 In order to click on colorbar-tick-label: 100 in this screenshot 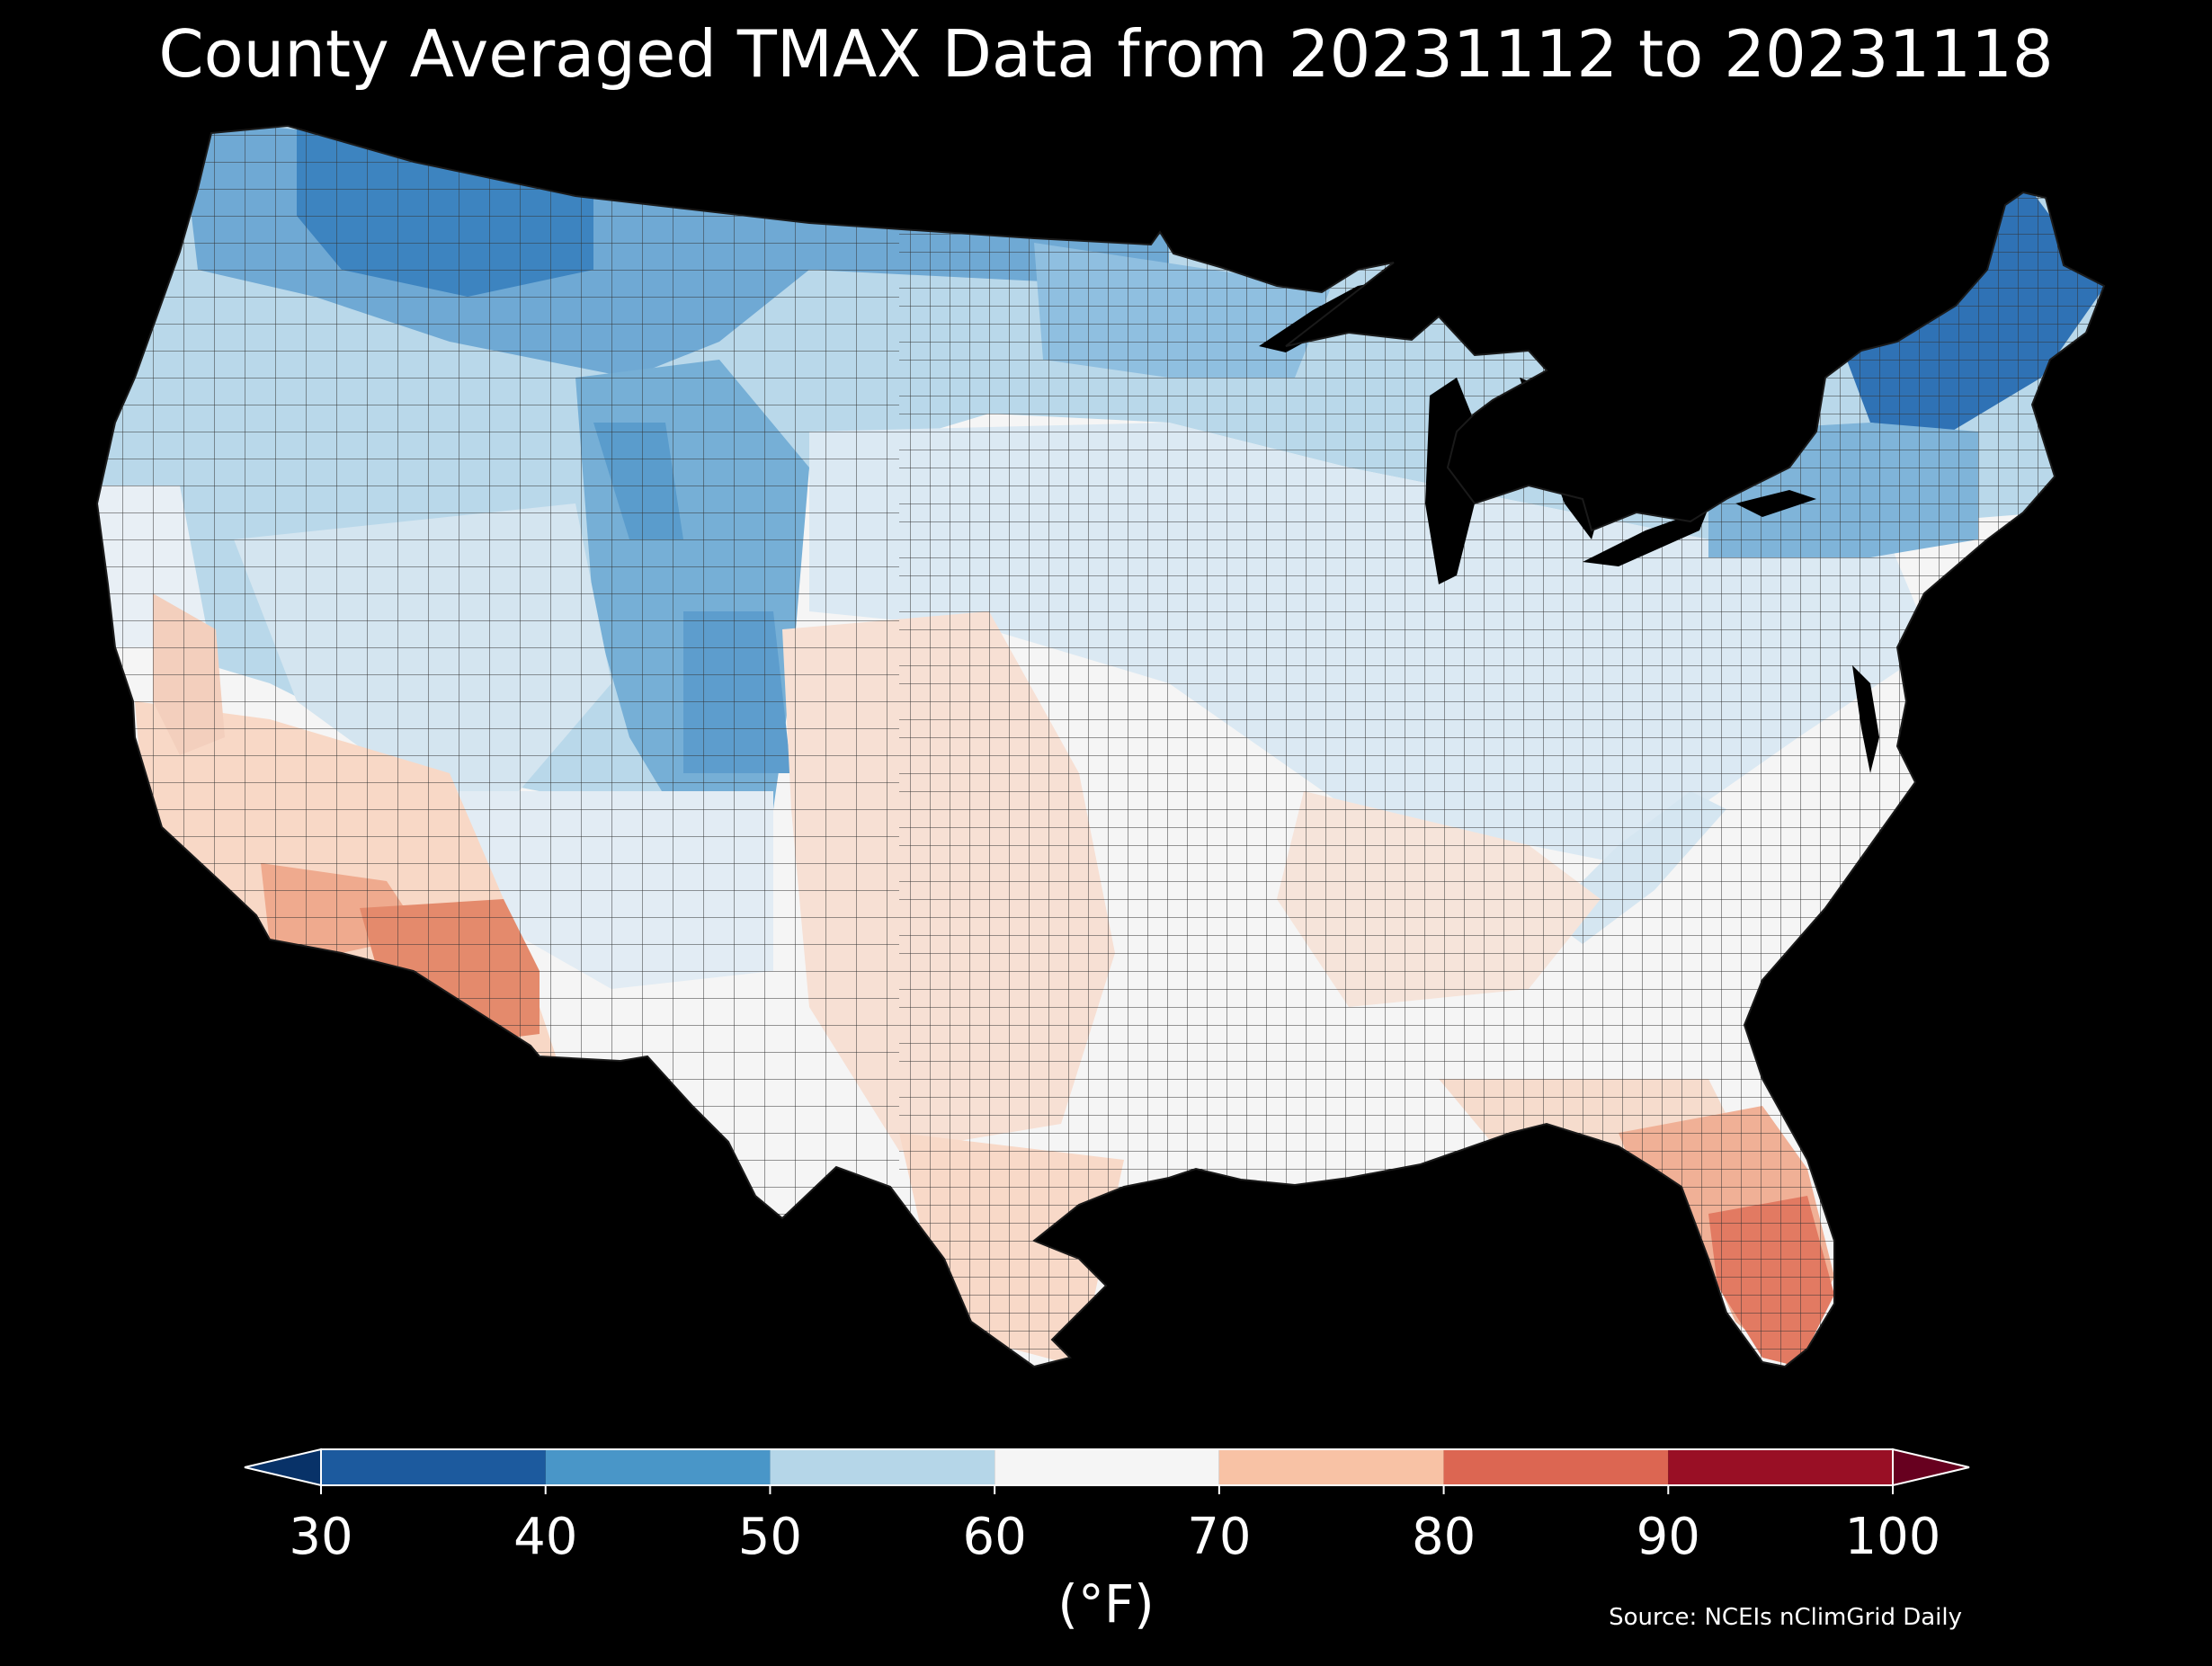, I will do `click(1893, 1537)`.